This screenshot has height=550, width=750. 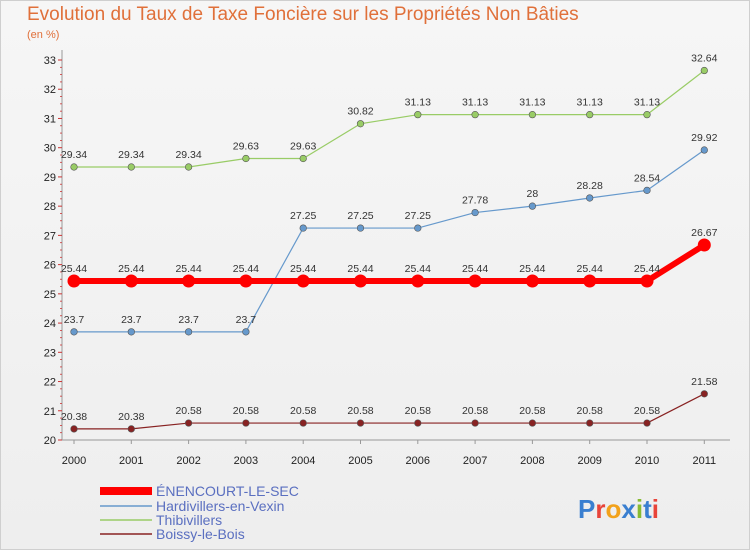 I want to click on x-tick-label: 2004, so click(x=303, y=461).